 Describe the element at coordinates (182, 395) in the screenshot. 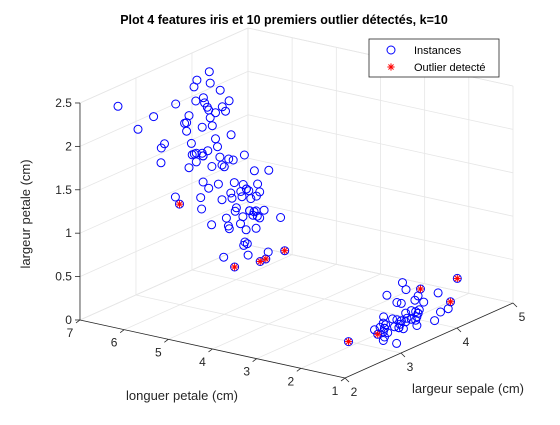

I see `y-axis-label: longuer petale (cm)` at that location.